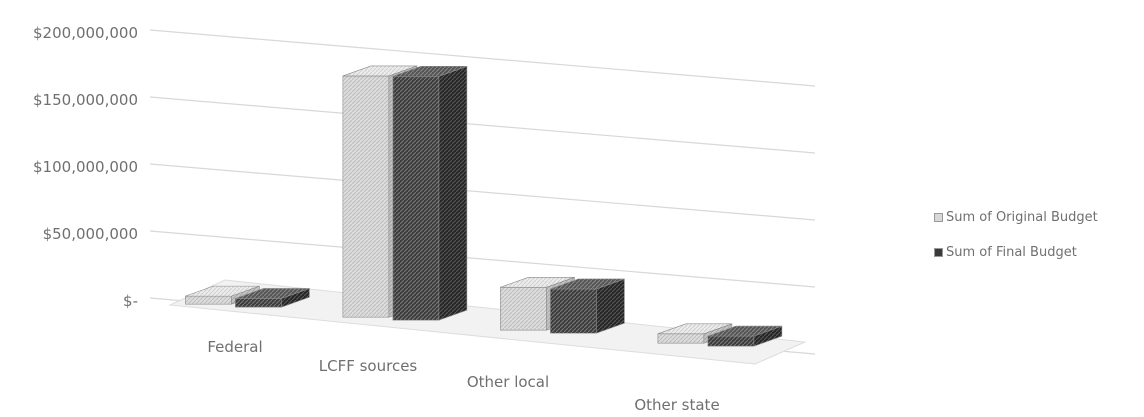 This screenshot has height=417, width=1144. Describe the element at coordinates (368, 366) in the screenshot. I see `x-tick-label-lcff-sources: LCFF sources` at that location.